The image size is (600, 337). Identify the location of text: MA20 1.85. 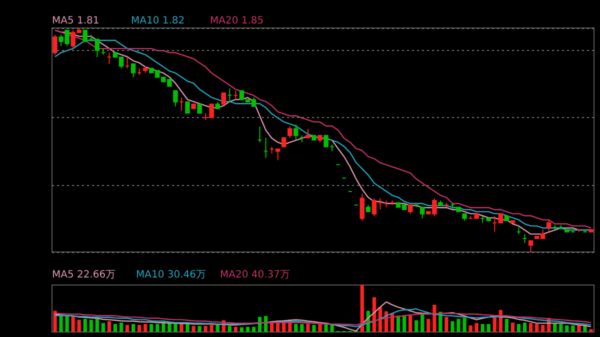
(237, 21).